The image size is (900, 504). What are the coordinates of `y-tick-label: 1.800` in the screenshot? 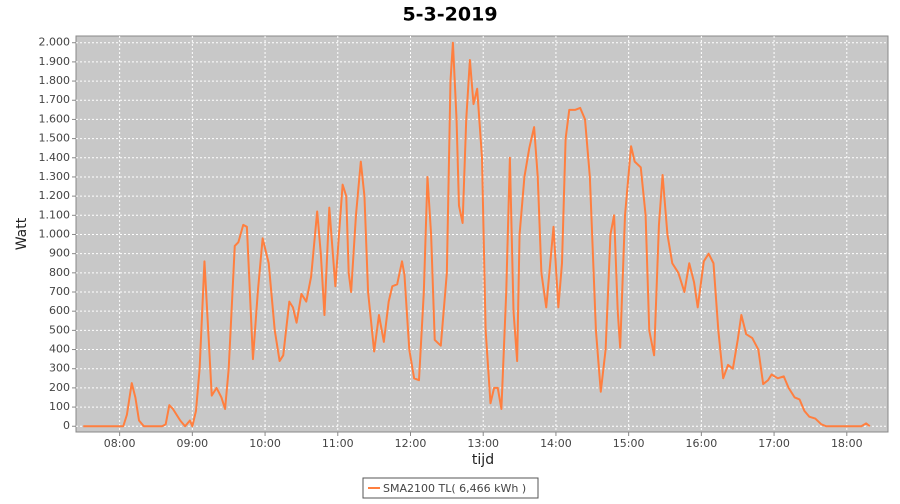 It's located at (55, 80).